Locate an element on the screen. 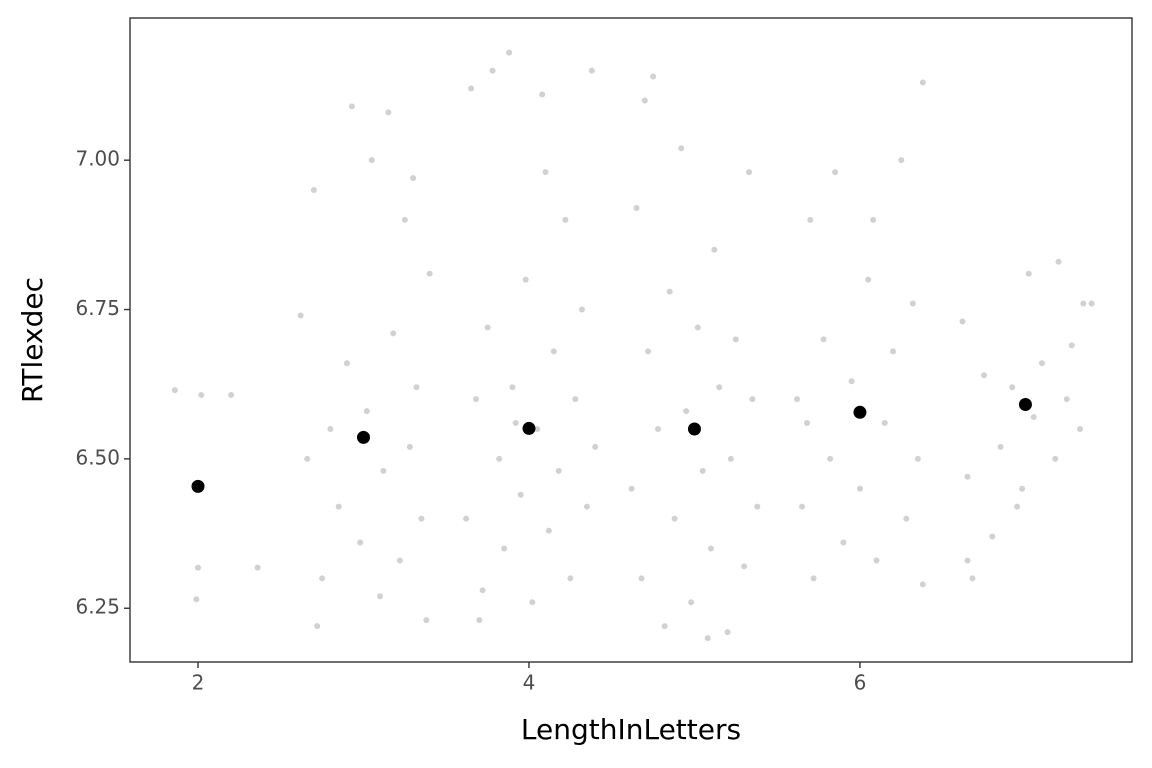  y-tick-label: 7.00 is located at coordinates (97, 159).